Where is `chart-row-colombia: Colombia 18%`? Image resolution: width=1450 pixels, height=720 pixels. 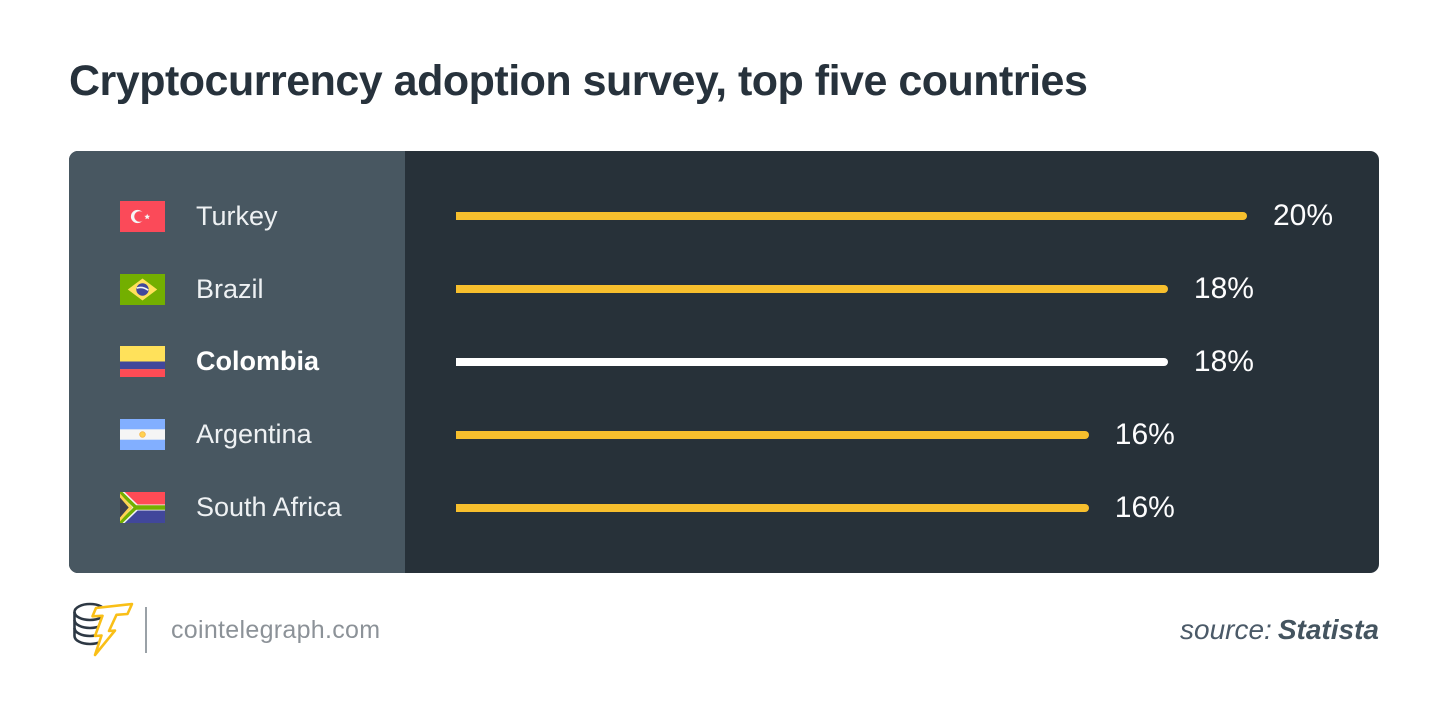 chart-row-colombia: Colombia 18% is located at coordinates (724, 362).